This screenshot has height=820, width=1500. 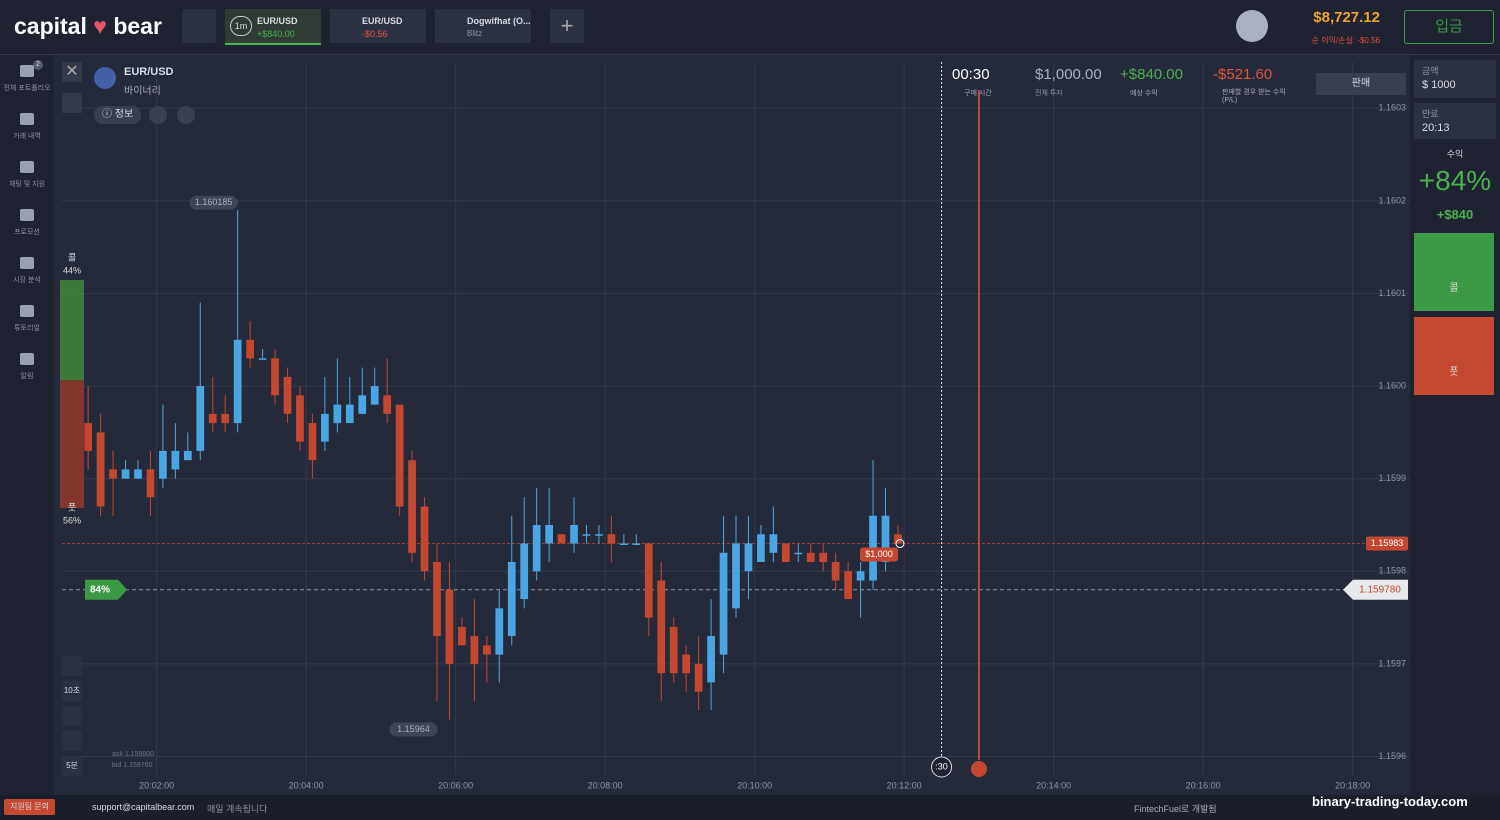 What do you see at coordinates (27, 367) in the screenshot?
I see `sidebar-item: 알림` at bounding box center [27, 367].